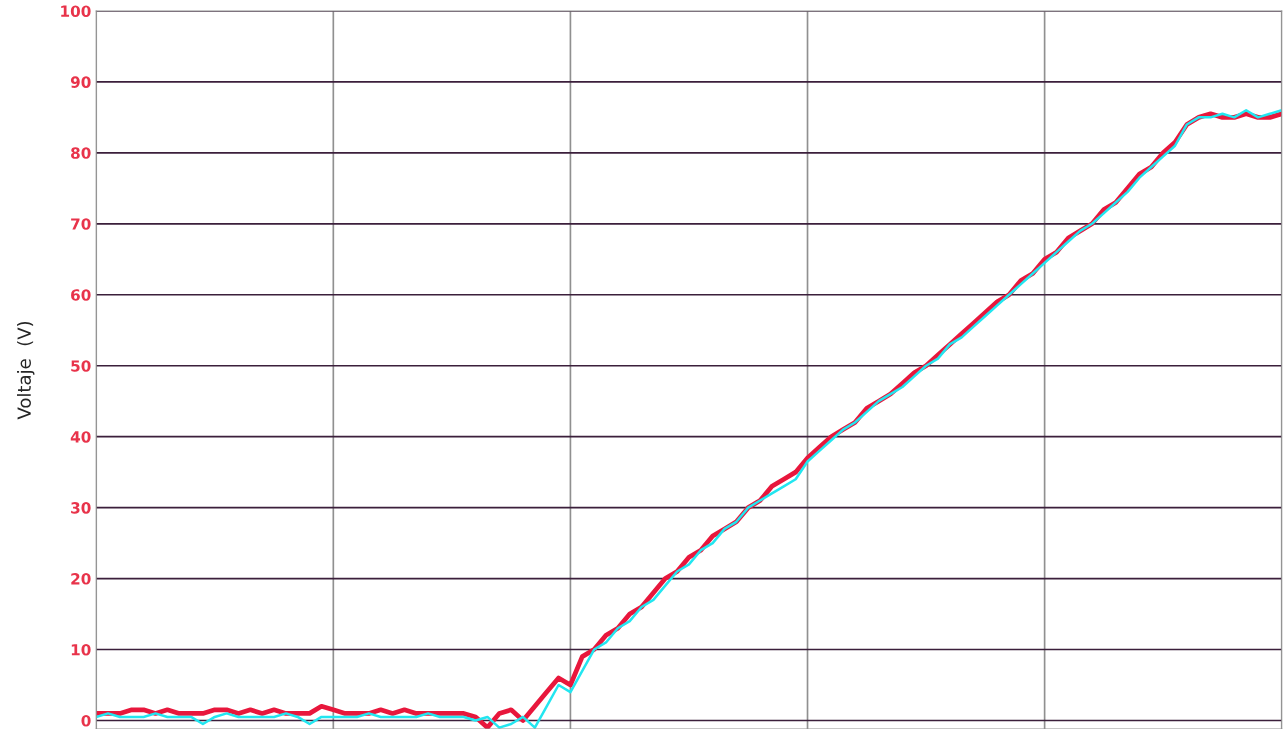 The image size is (1283, 729). I want to click on y-tick-label: 40, so click(80, 437).